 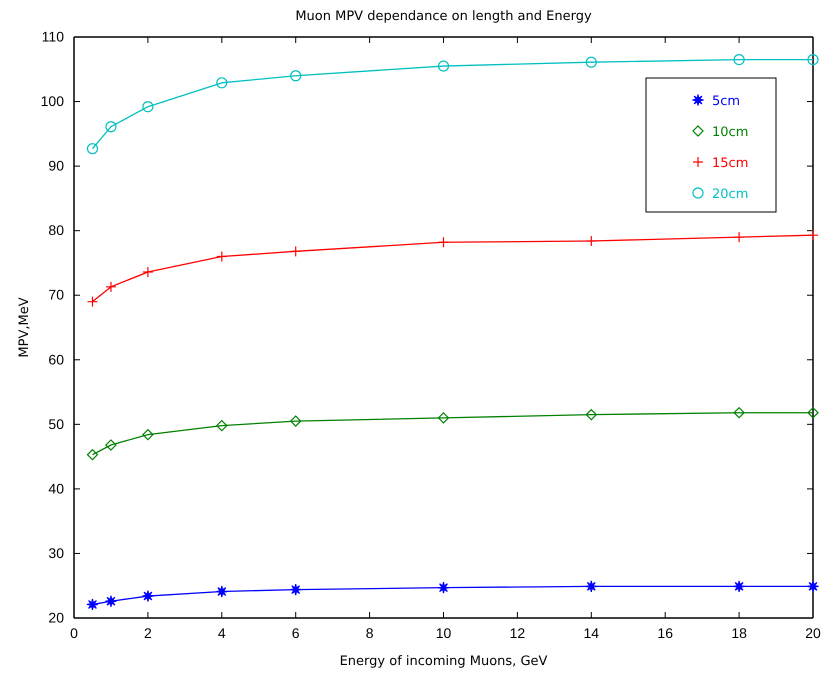 What do you see at coordinates (592, 632) in the screenshot?
I see `x-tick-label: 14` at bounding box center [592, 632].